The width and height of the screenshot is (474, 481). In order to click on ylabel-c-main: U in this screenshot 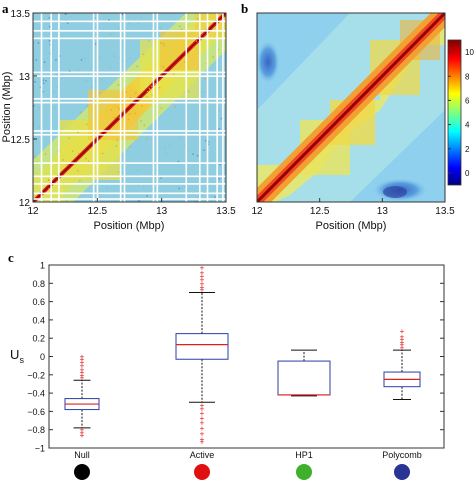, I will do `click(14, 354)`.